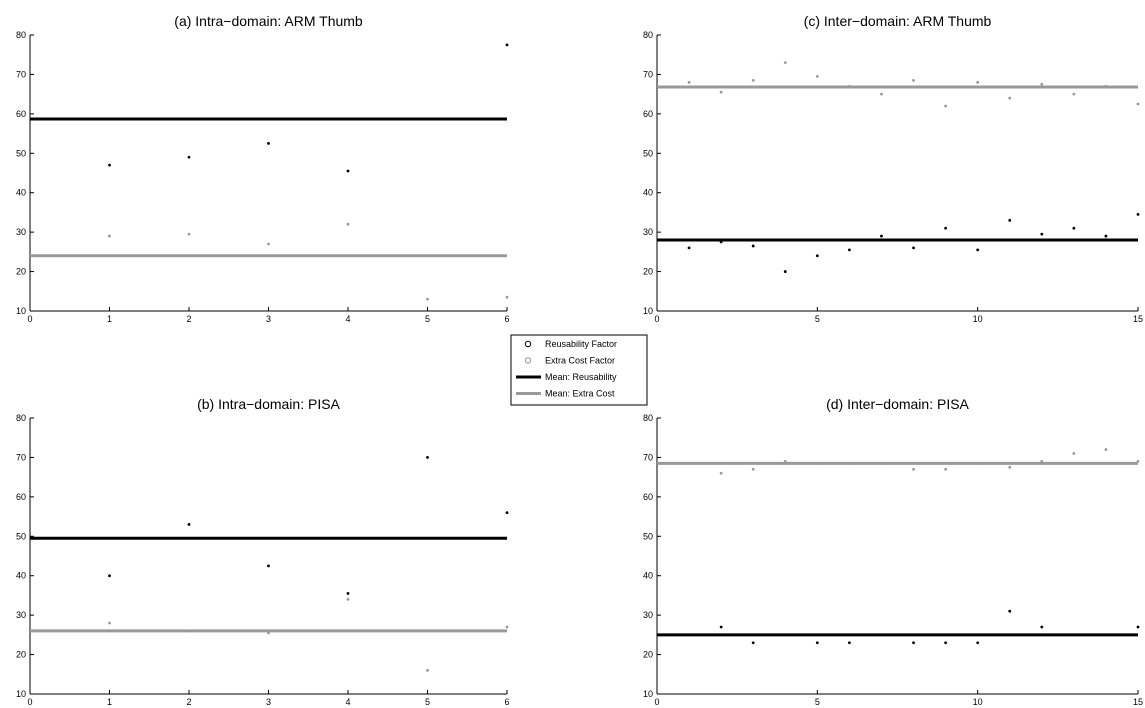 The image size is (1145, 708). What do you see at coordinates (188, 702) in the screenshot?
I see `x-tick-label: 2` at bounding box center [188, 702].